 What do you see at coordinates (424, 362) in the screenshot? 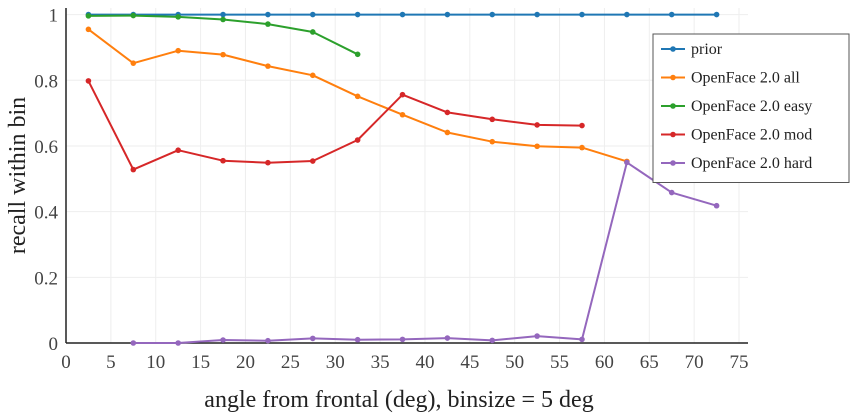
I see `x-tick-label: 40` at bounding box center [424, 362].